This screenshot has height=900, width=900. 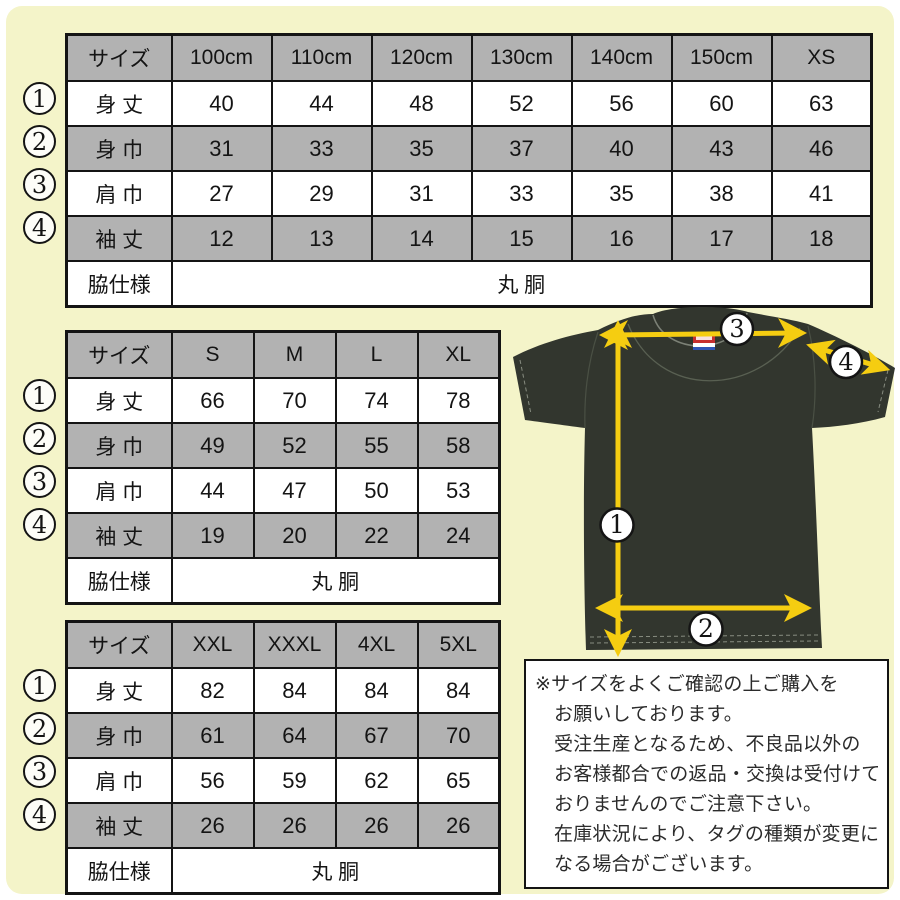 What do you see at coordinates (294, 780) in the screenshot?
I see `cell: 59` at bounding box center [294, 780].